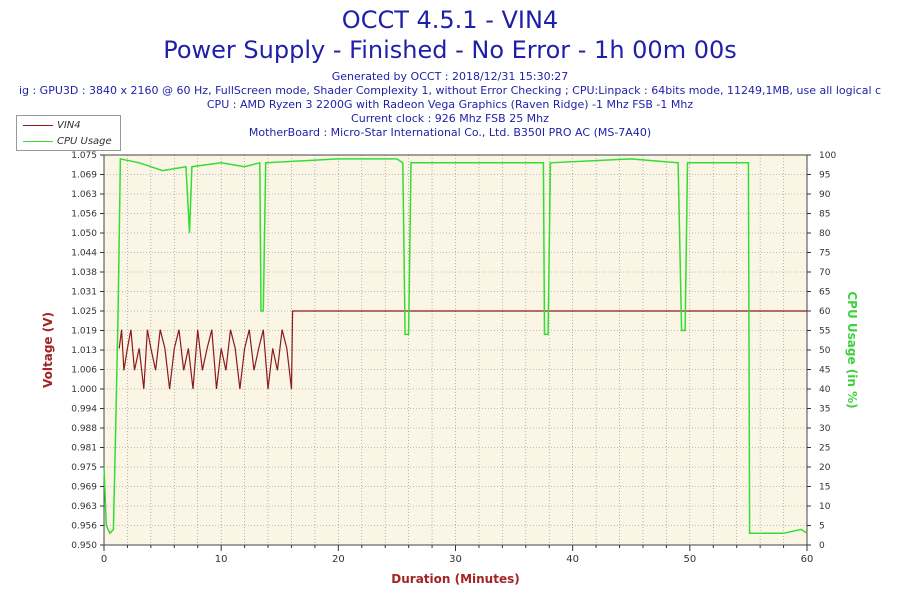 This screenshot has height=600, width=900. Describe the element at coordinates (824, 449) in the screenshot. I see `y2-tick-label: 25` at that location.